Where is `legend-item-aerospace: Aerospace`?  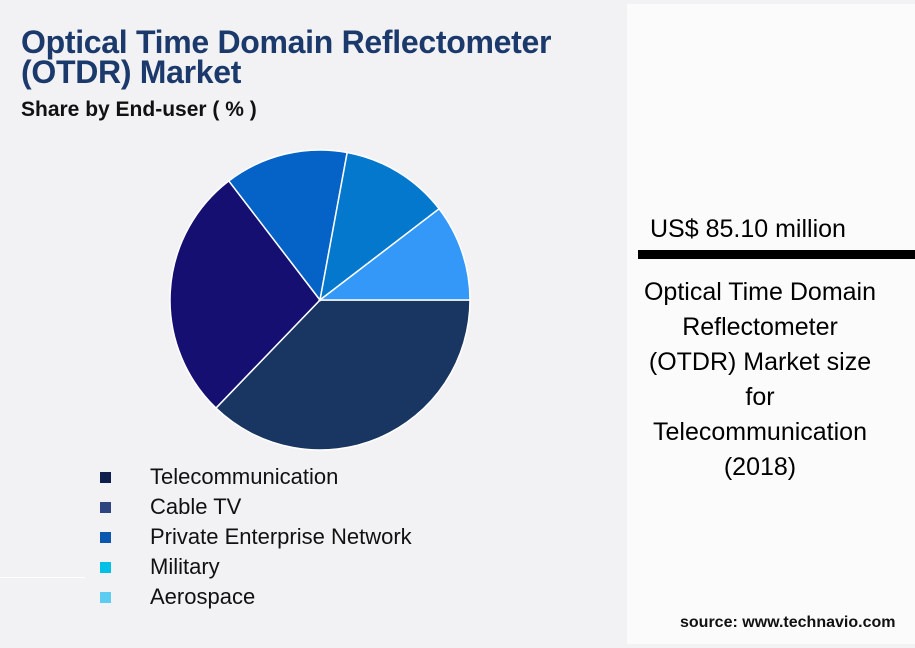 legend-item-aerospace: Aerospace is located at coordinates (256, 597).